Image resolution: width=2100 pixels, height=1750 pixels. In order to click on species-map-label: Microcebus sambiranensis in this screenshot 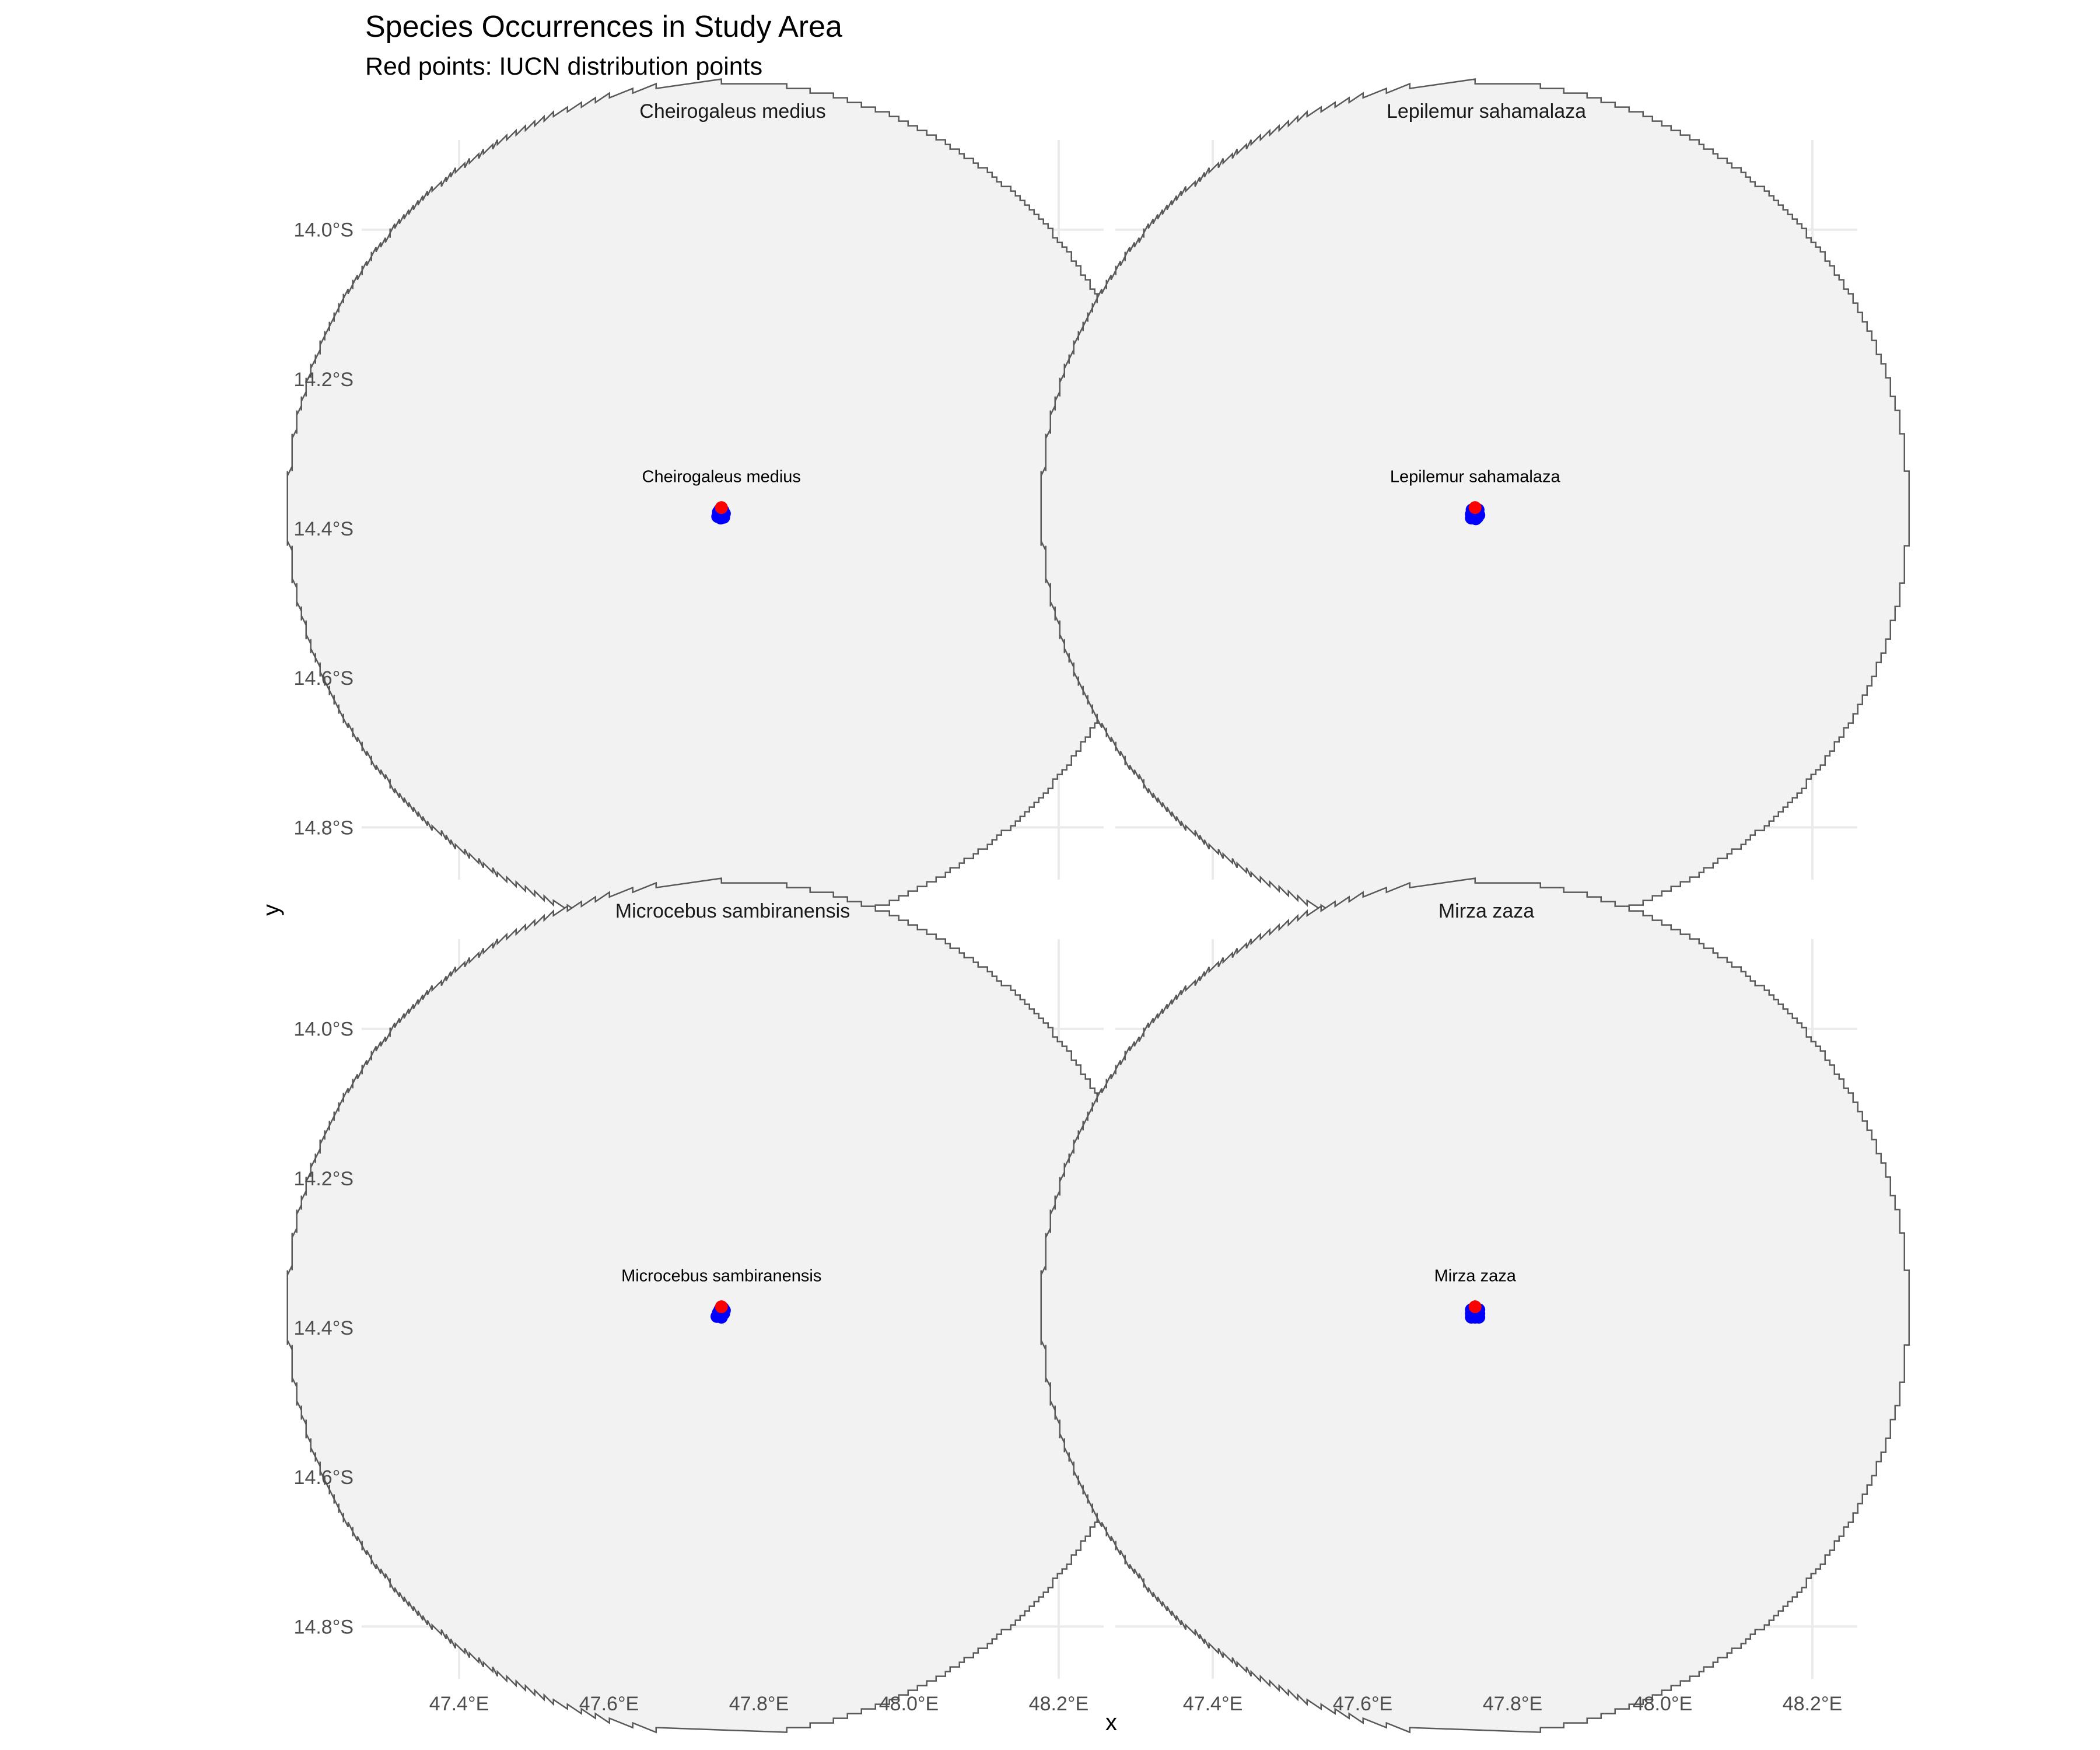, I will do `click(721, 1275)`.